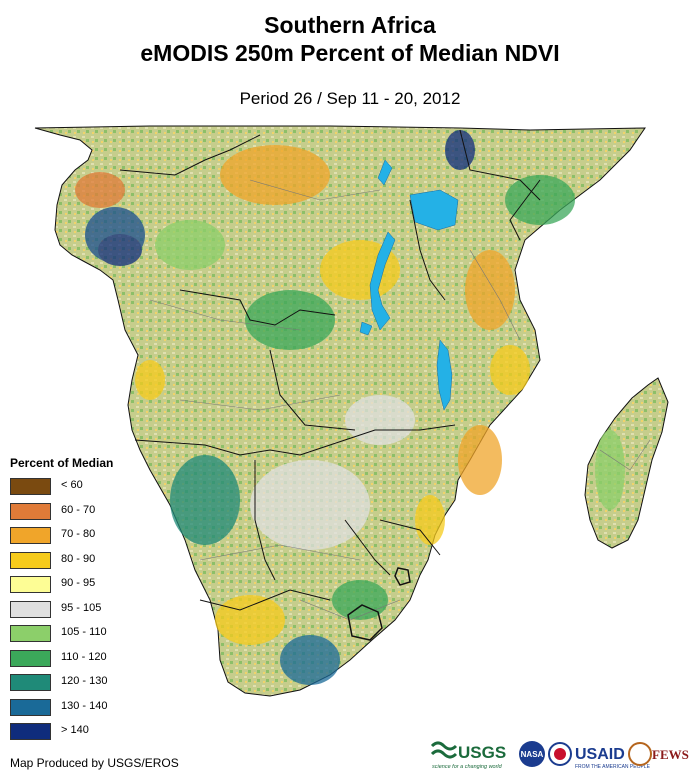 The width and height of the screenshot is (700, 780). What do you see at coordinates (671, 754) in the screenshot?
I see `fews-text: FEWS NET` at bounding box center [671, 754].